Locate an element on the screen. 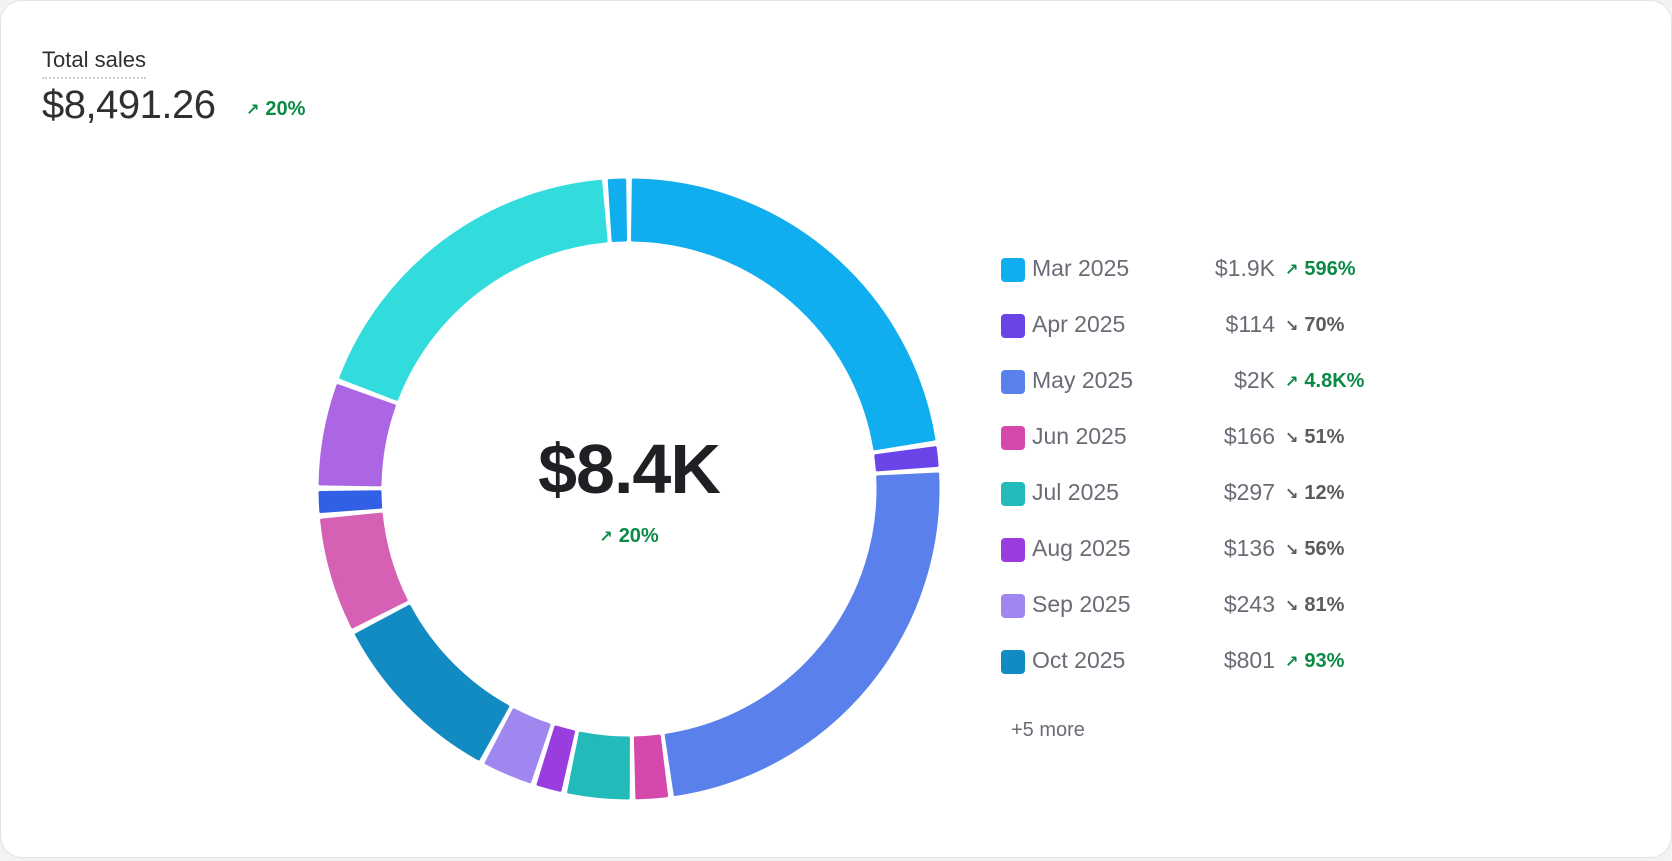  legend-value: $136 is located at coordinates (1249, 548).